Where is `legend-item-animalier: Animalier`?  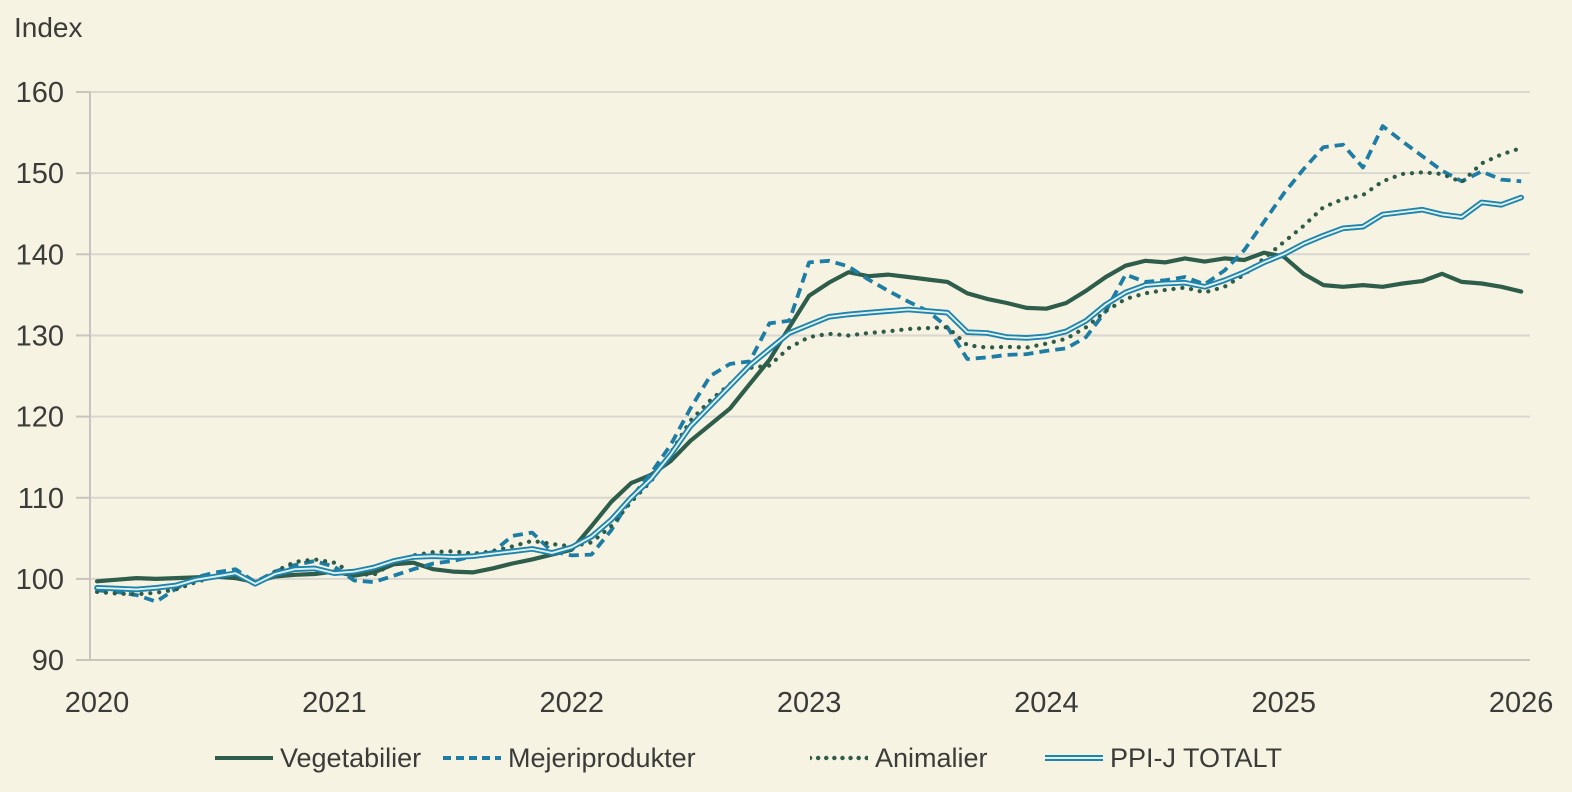 legend-item-animalier: Animalier is located at coordinates (899, 758).